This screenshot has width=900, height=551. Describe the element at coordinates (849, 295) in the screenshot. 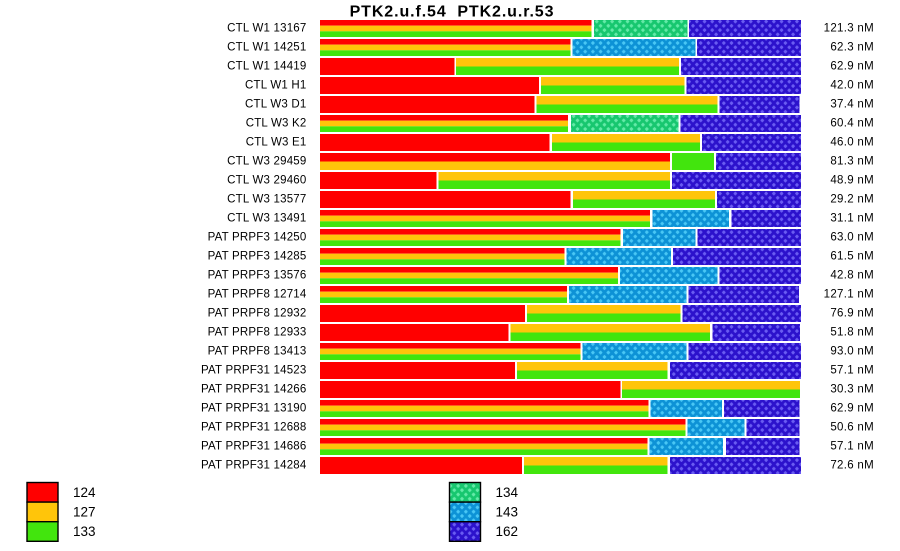

I see `svg-text: 127.1 nM` at that location.